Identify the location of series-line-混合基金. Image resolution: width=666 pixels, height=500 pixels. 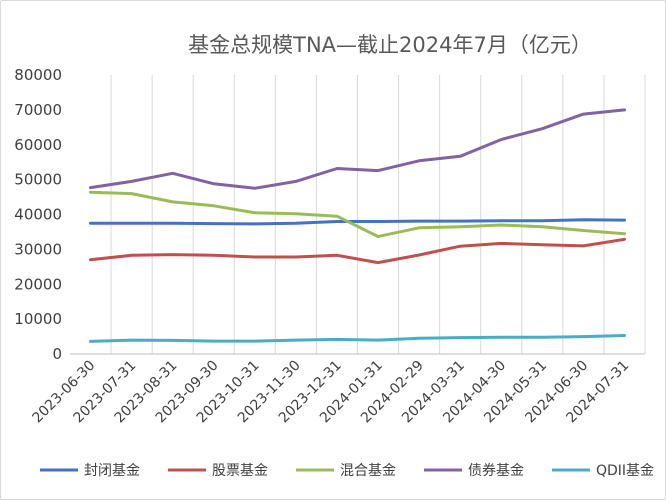
(357, 214).